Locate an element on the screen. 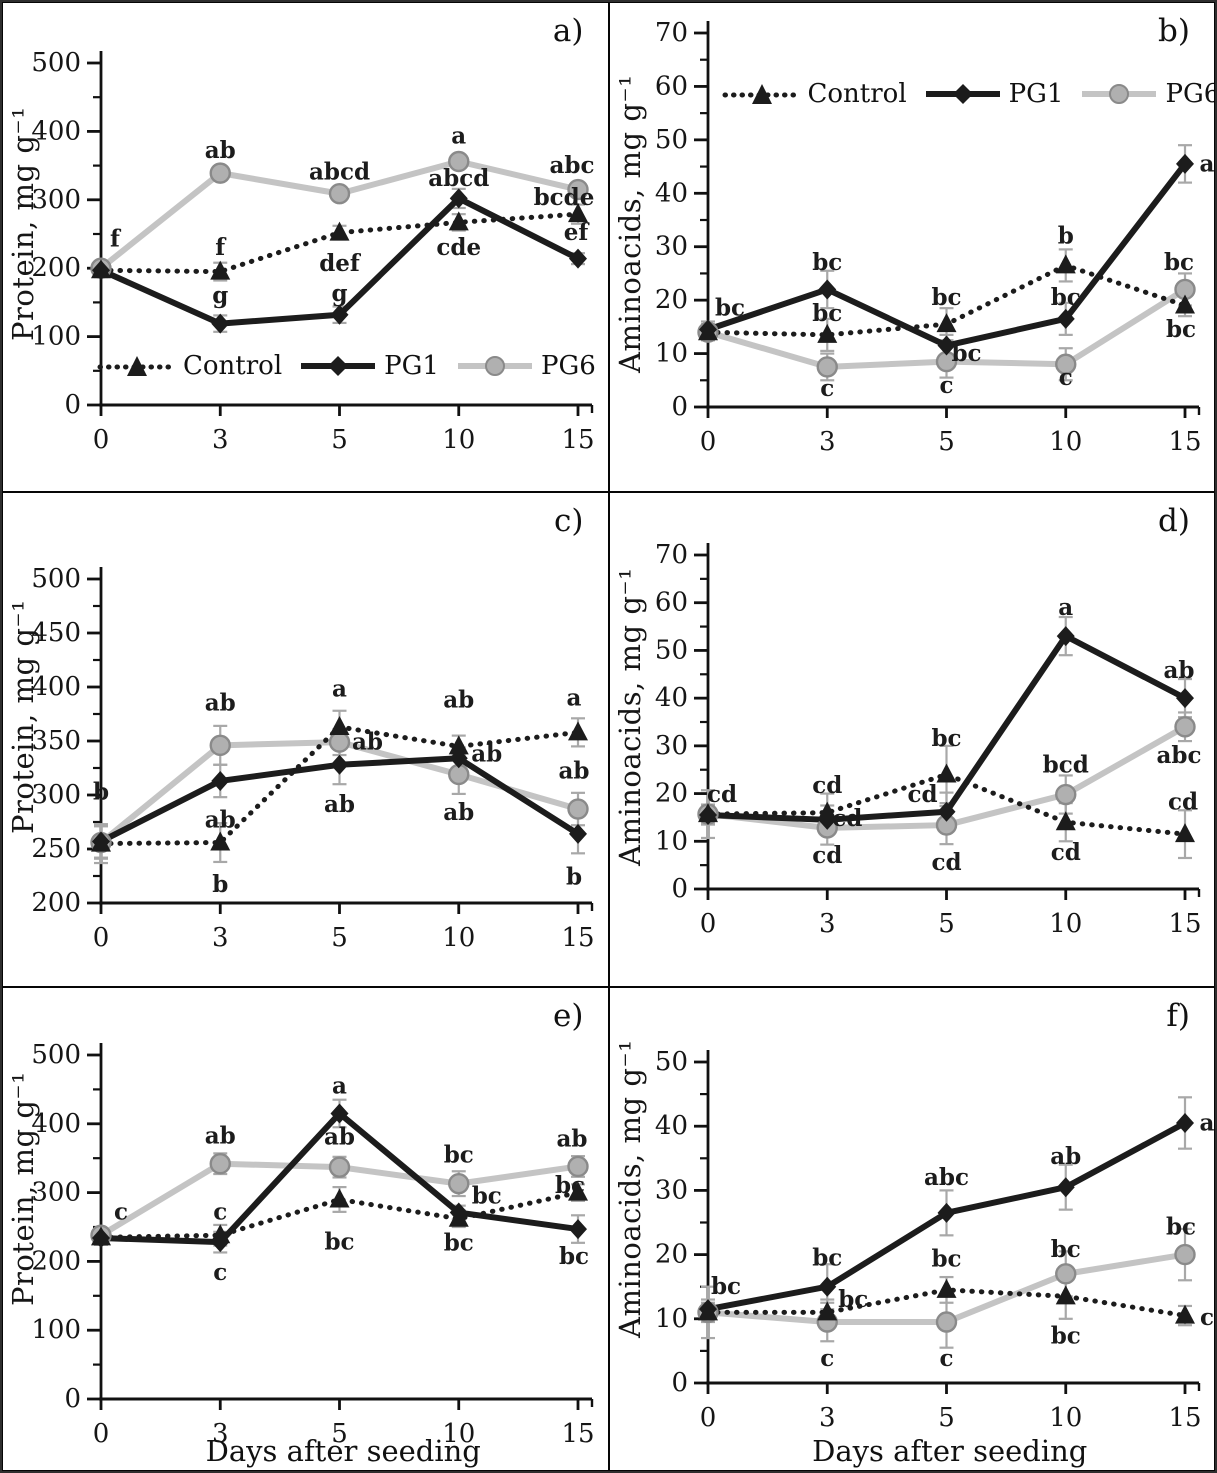 The width and height of the screenshot is (1217, 1473). panel-b-label: b) is located at coordinates (1174, 31).